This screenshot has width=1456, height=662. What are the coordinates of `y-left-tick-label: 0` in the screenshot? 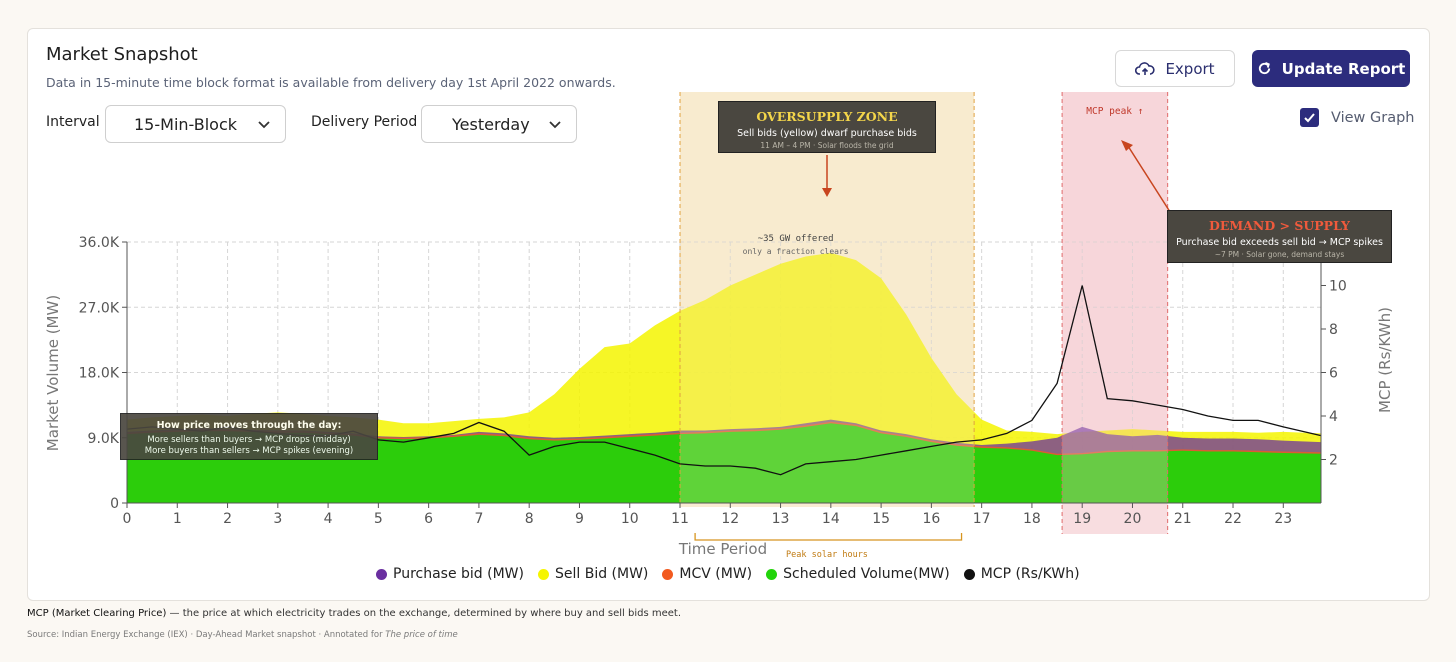 It's located at (114, 504).